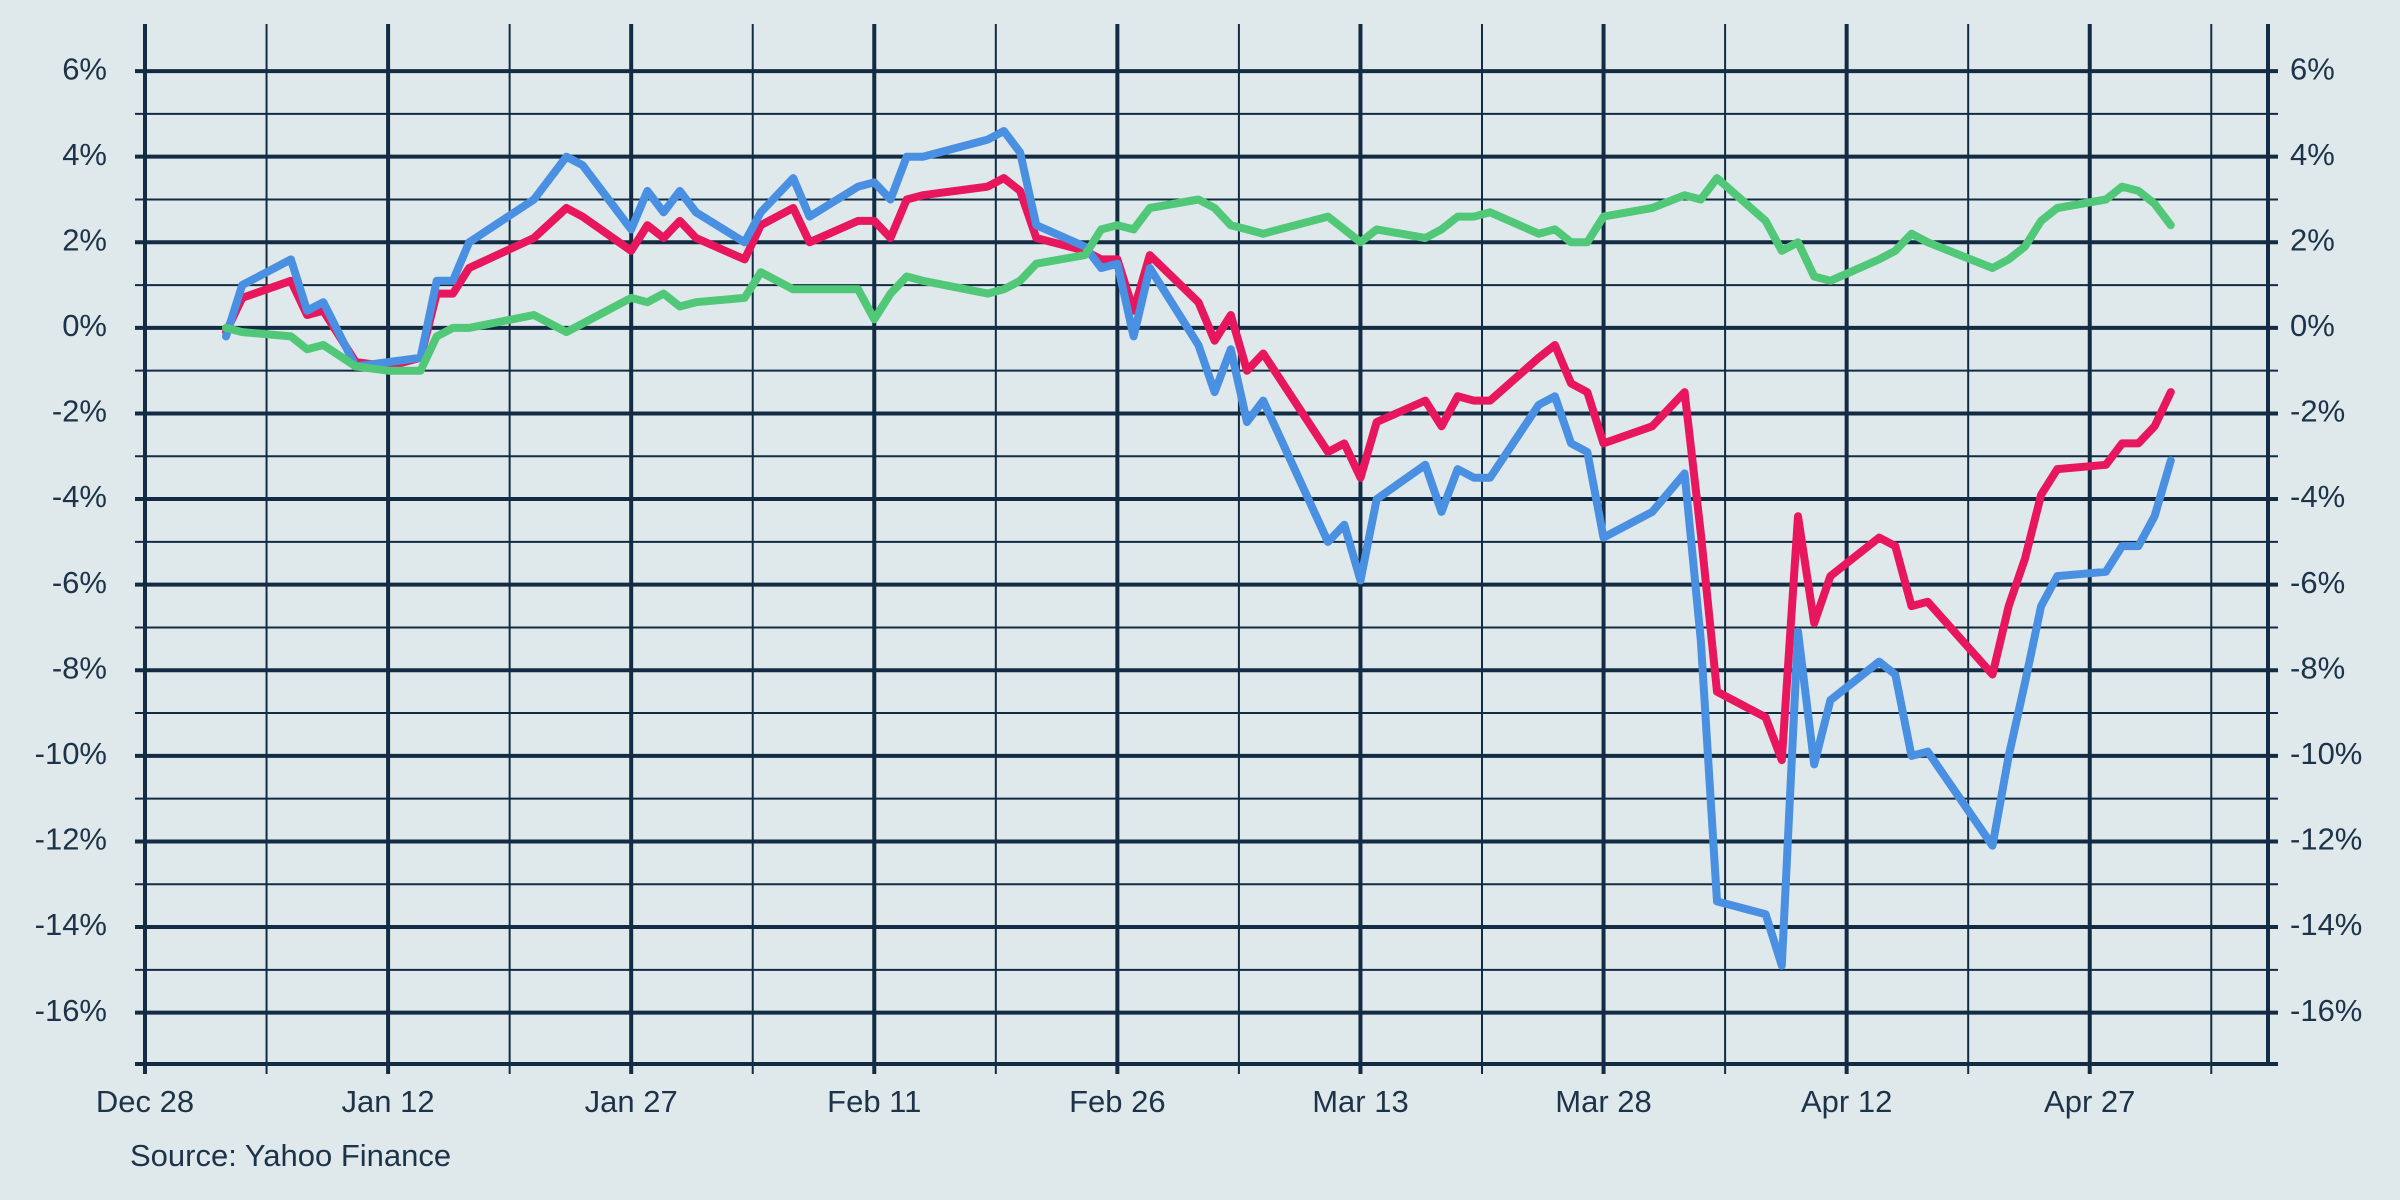 Image resolution: width=2400 pixels, height=1200 pixels. I want to click on y-tick-label: -16%, so click(71, 1010).